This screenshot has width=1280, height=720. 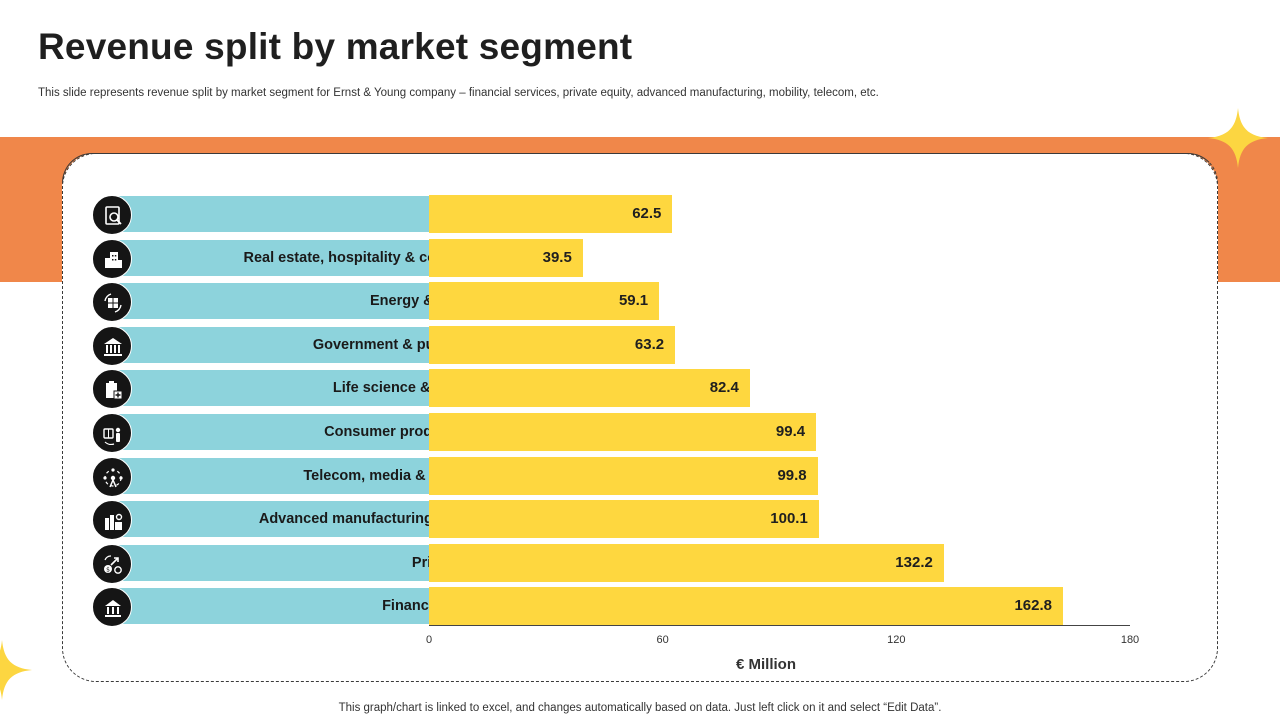 I want to click on bar-row: Financial services162.8, so click(x=592, y=607).